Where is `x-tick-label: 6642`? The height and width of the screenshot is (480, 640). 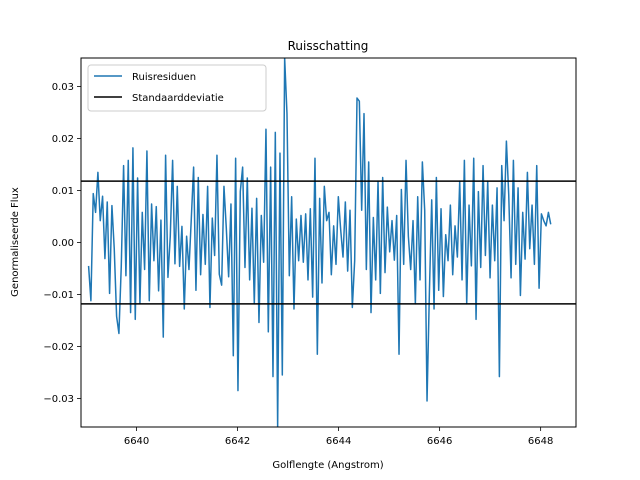
x-tick-label: 6642 is located at coordinates (237, 441).